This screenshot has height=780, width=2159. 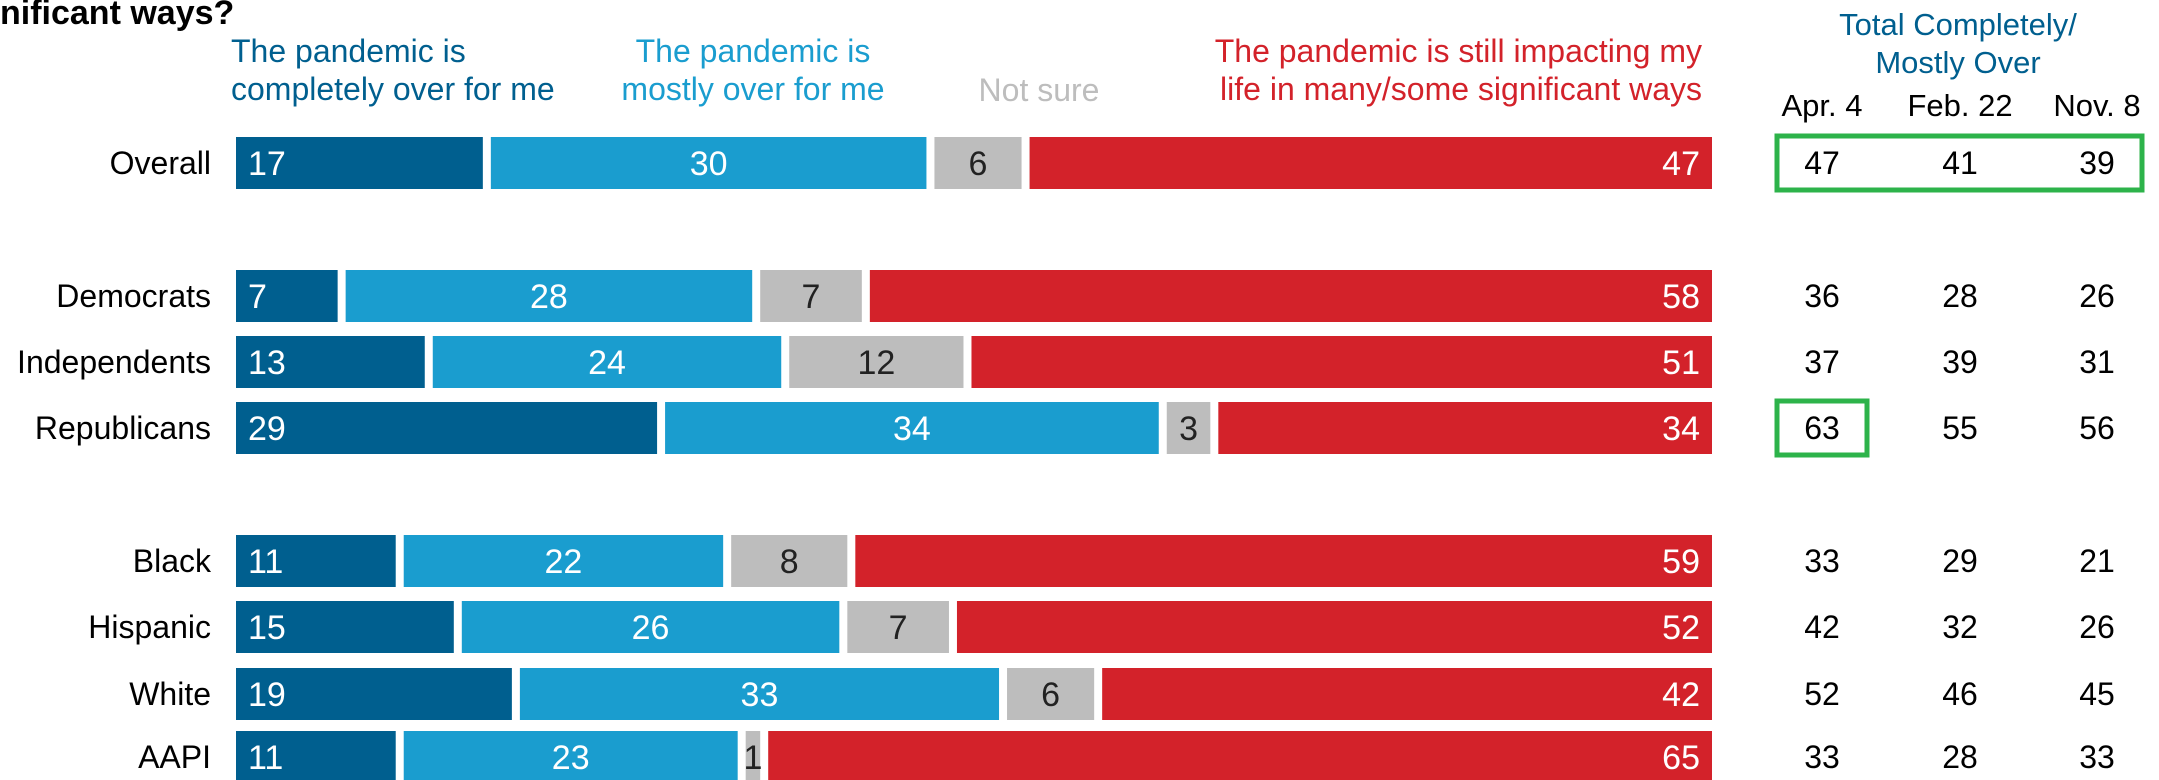 I want to click on bar-label-still-impacting-white: 42, so click(x=1681, y=695).